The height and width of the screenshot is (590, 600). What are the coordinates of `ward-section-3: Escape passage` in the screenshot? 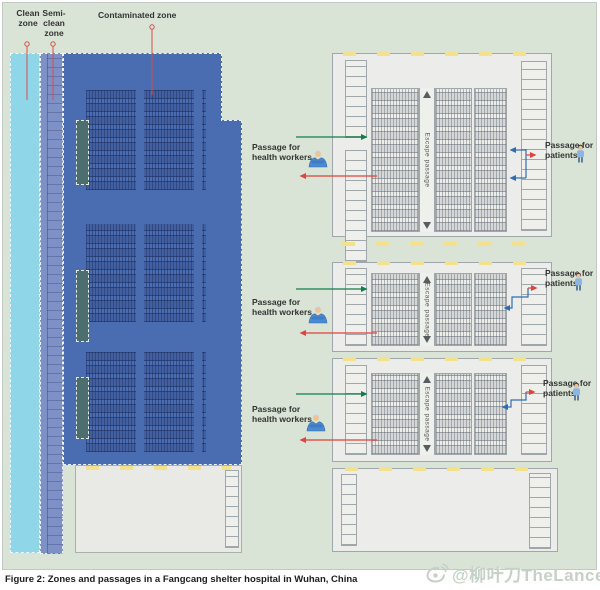 It's located at (442, 409).